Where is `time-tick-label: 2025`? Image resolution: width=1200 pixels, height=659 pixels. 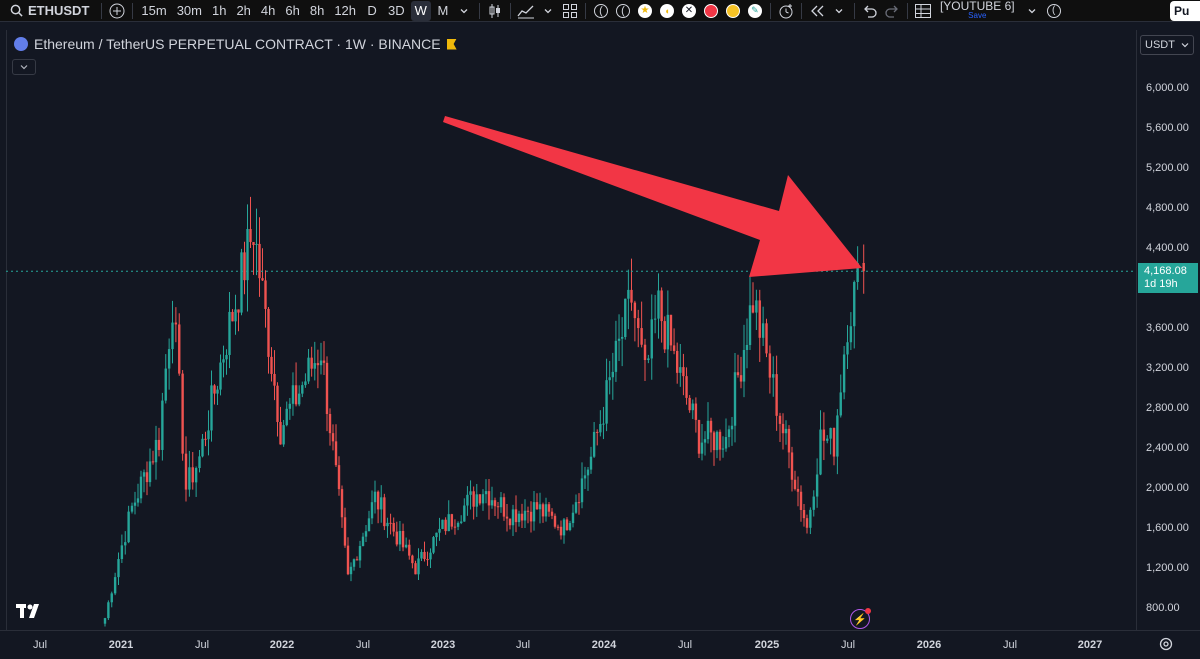 time-tick-label: 2025 is located at coordinates (767, 645).